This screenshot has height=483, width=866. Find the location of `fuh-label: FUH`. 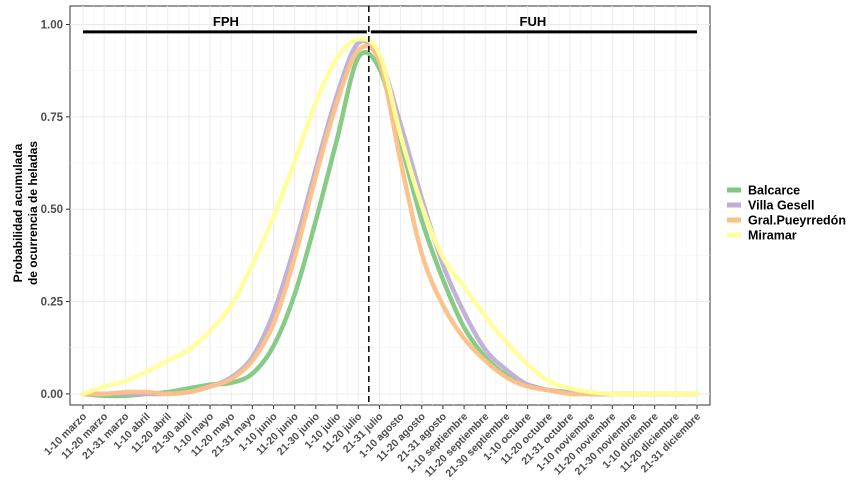

fuh-label: FUH is located at coordinates (533, 21).